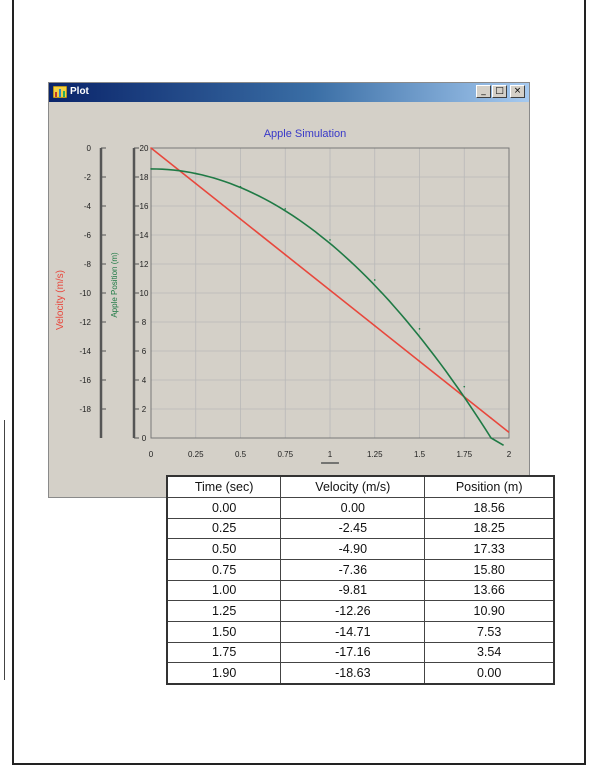 The image size is (590, 769). I want to click on table-cell: -14.71, so click(353, 631).